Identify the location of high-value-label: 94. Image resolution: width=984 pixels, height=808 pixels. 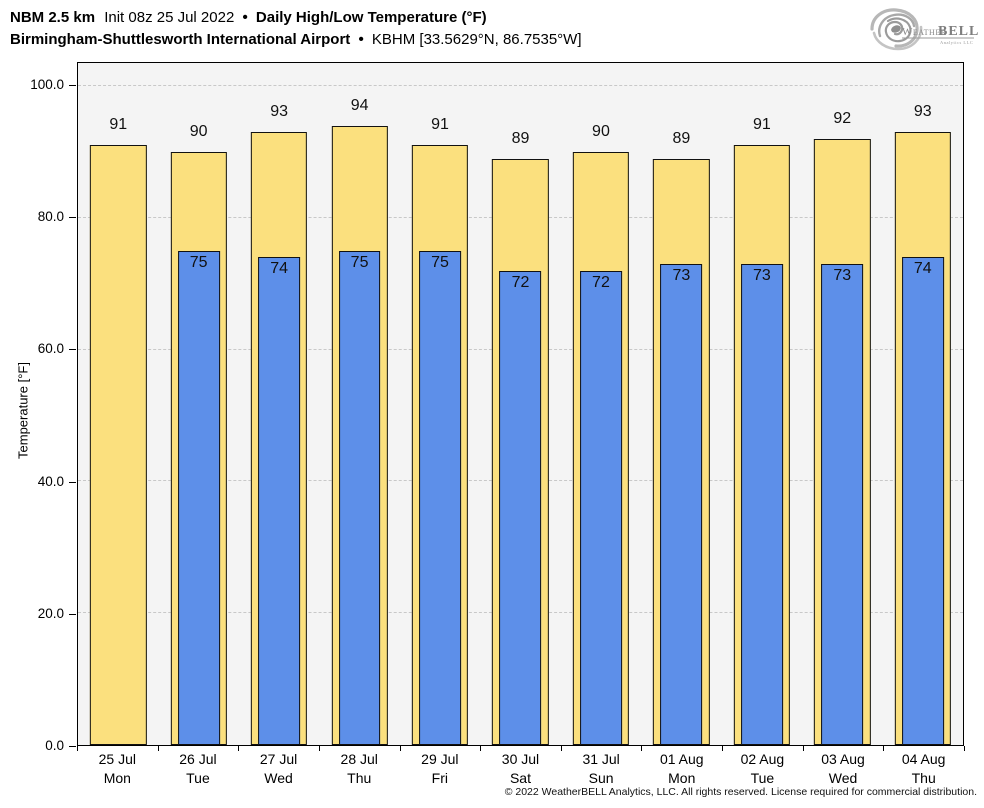
(359, 105).